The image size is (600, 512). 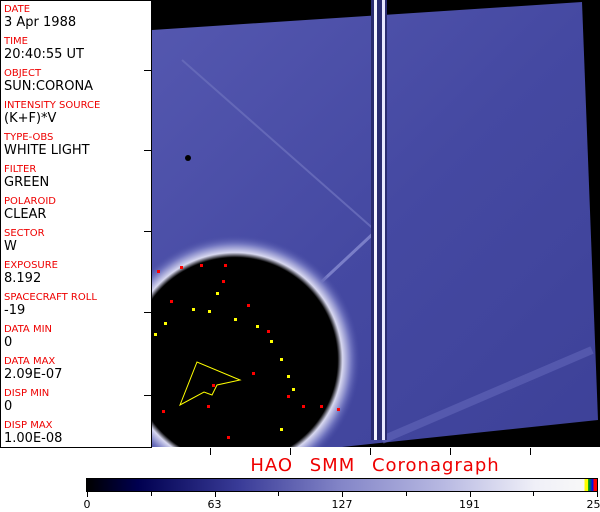 I want to click on field-label: DATA MIN, so click(x=28, y=329).